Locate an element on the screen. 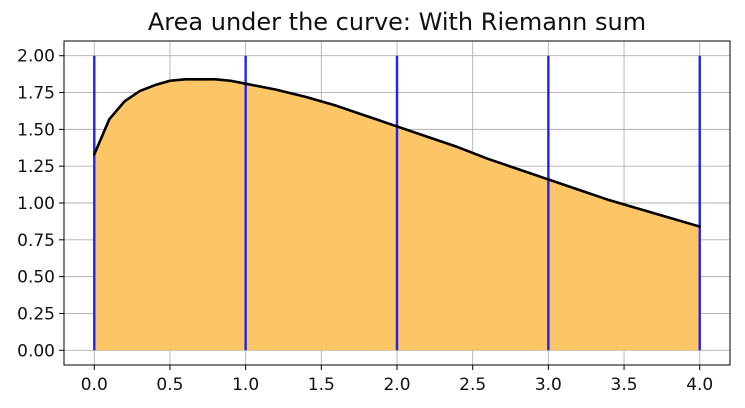  y-tick-label-7: 1.75 is located at coordinates (36, 94).